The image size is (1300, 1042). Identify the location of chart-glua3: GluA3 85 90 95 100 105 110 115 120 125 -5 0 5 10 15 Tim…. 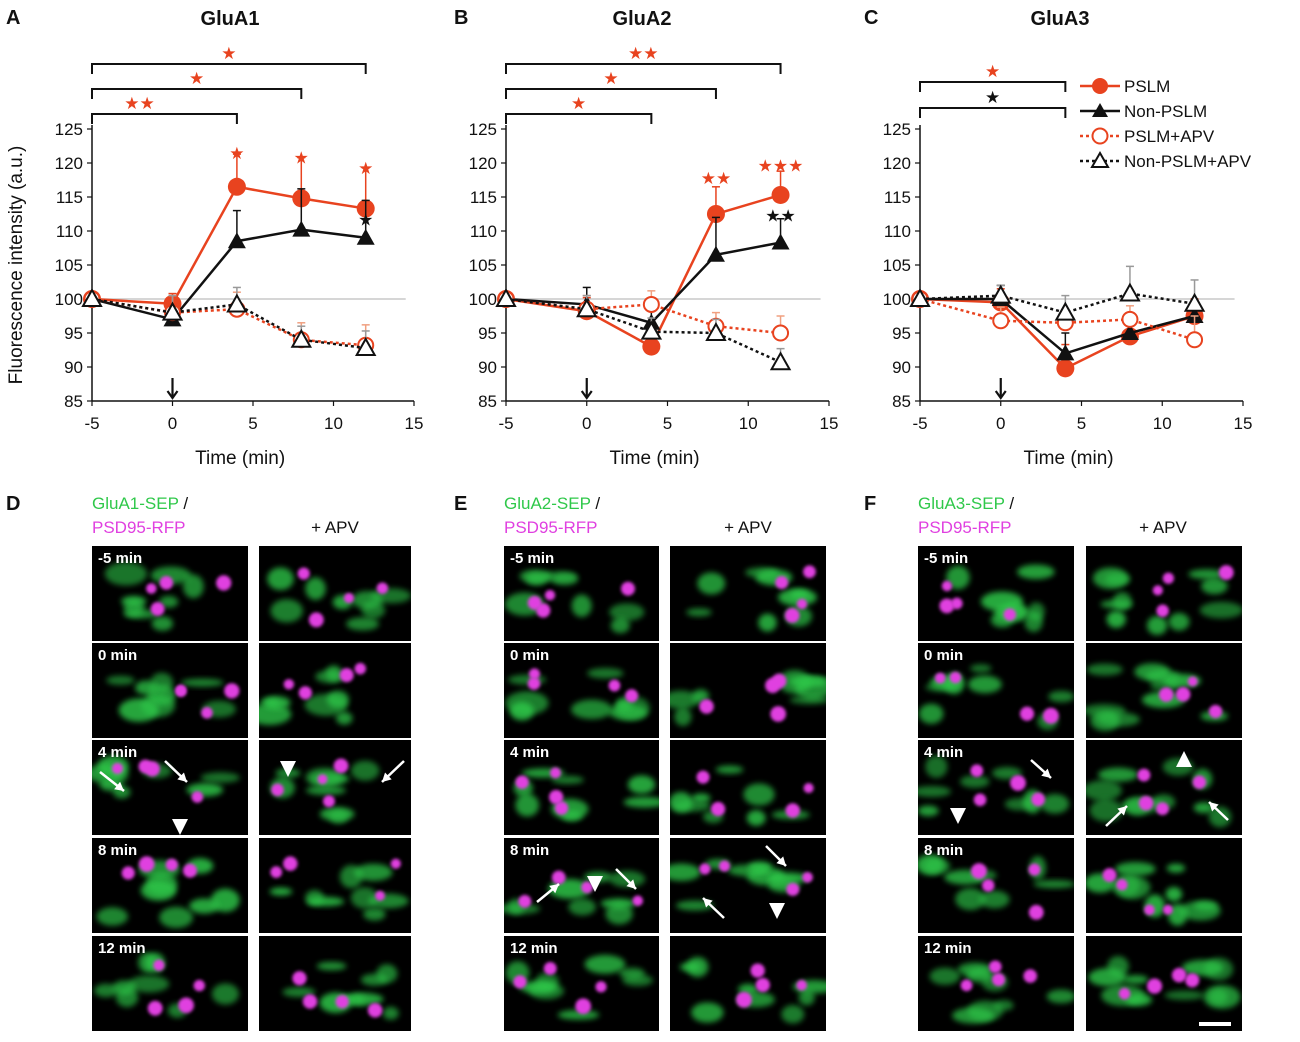
(1068, 238).